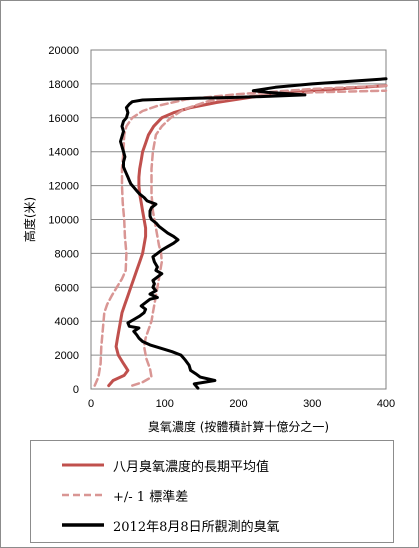  I want to click on y-tick-label: 20000, so click(63, 51).